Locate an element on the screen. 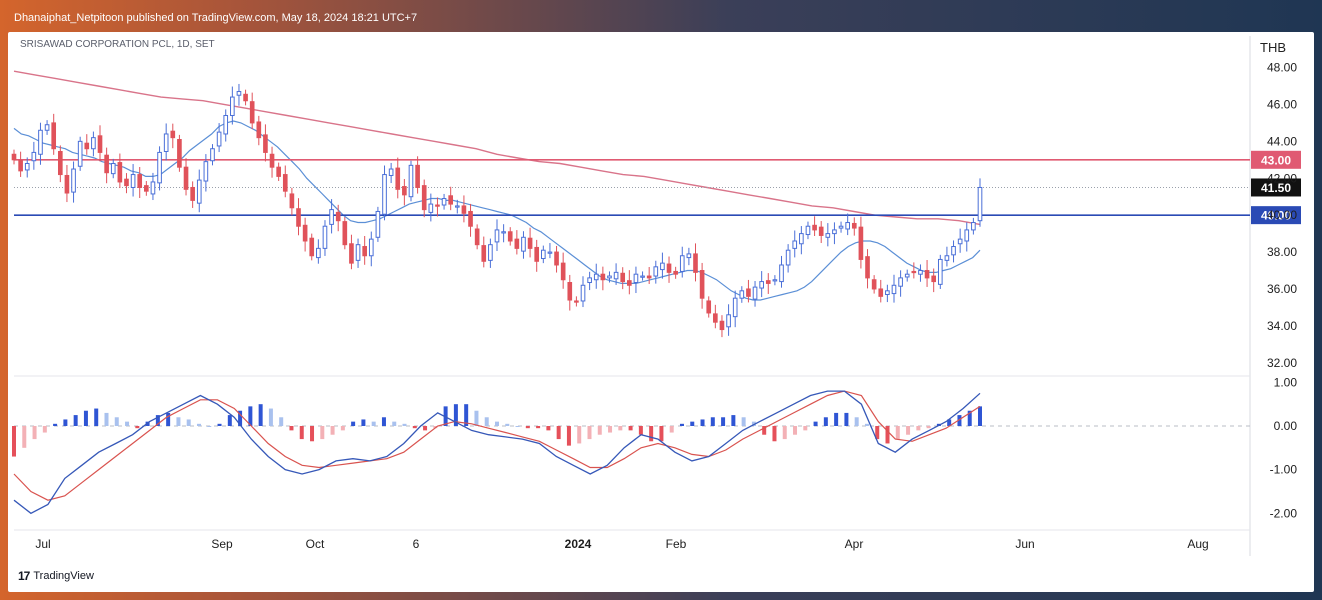  currency-label: THB is located at coordinates (1273, 47).